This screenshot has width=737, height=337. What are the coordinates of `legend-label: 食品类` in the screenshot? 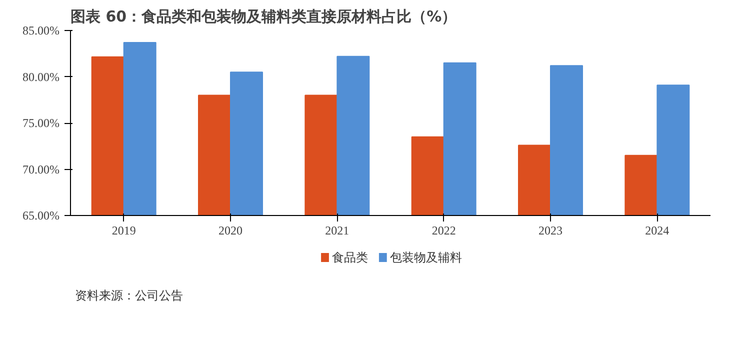 It's located at (350, 257).